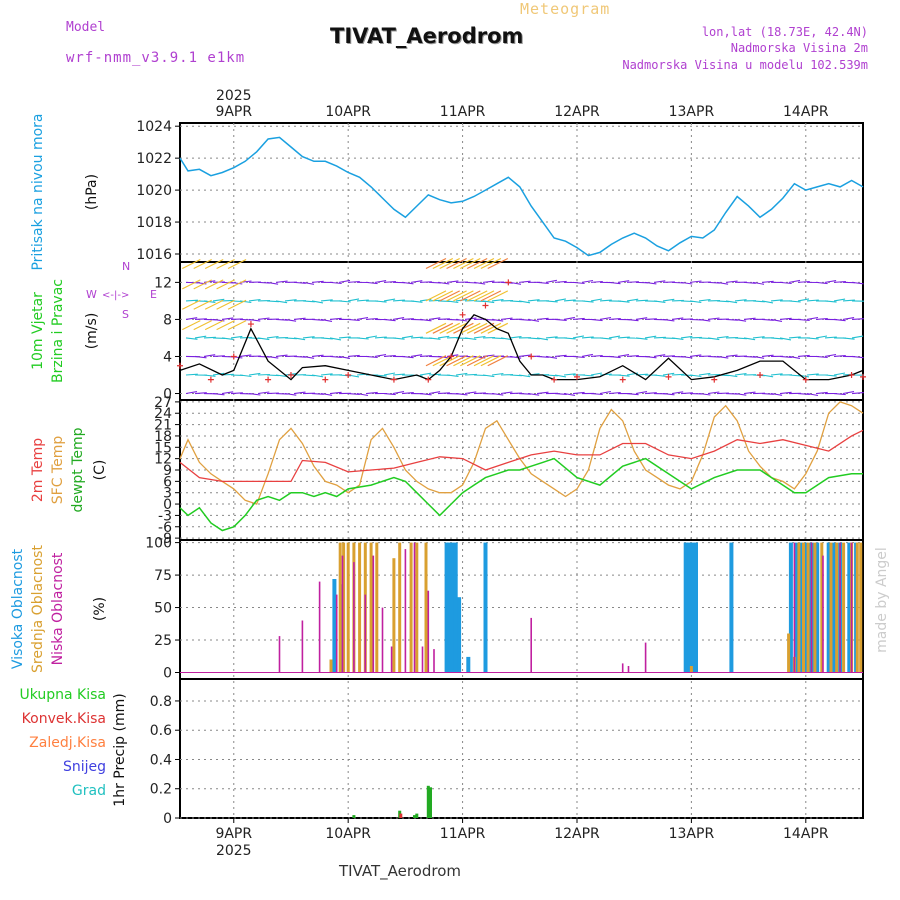 The width and height of the screenshot is (900, 900). I want to click on credit-label: made by Angel, so click(882, 600).